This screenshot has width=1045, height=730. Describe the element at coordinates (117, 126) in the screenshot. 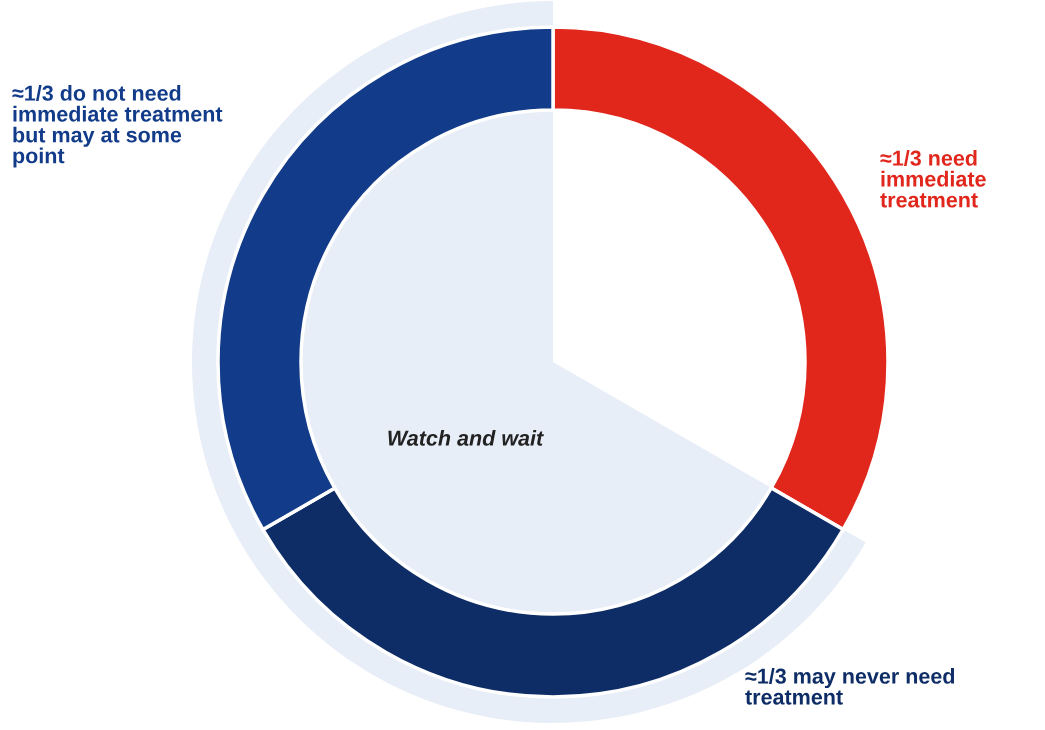

I see `slice-label: ≈1/3 do not need immediate treatment but may at some point` at that location.